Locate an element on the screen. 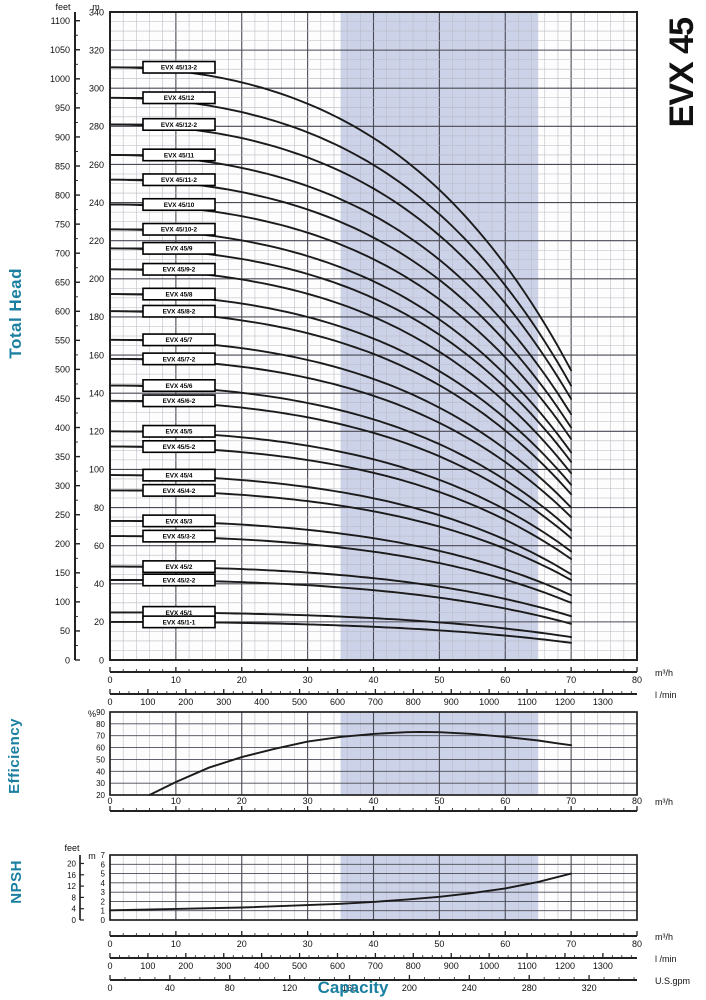 The height and width of the screenshot is (1000, 706). total-head-axis-title: Total Head is located at coordinates (15, 313).